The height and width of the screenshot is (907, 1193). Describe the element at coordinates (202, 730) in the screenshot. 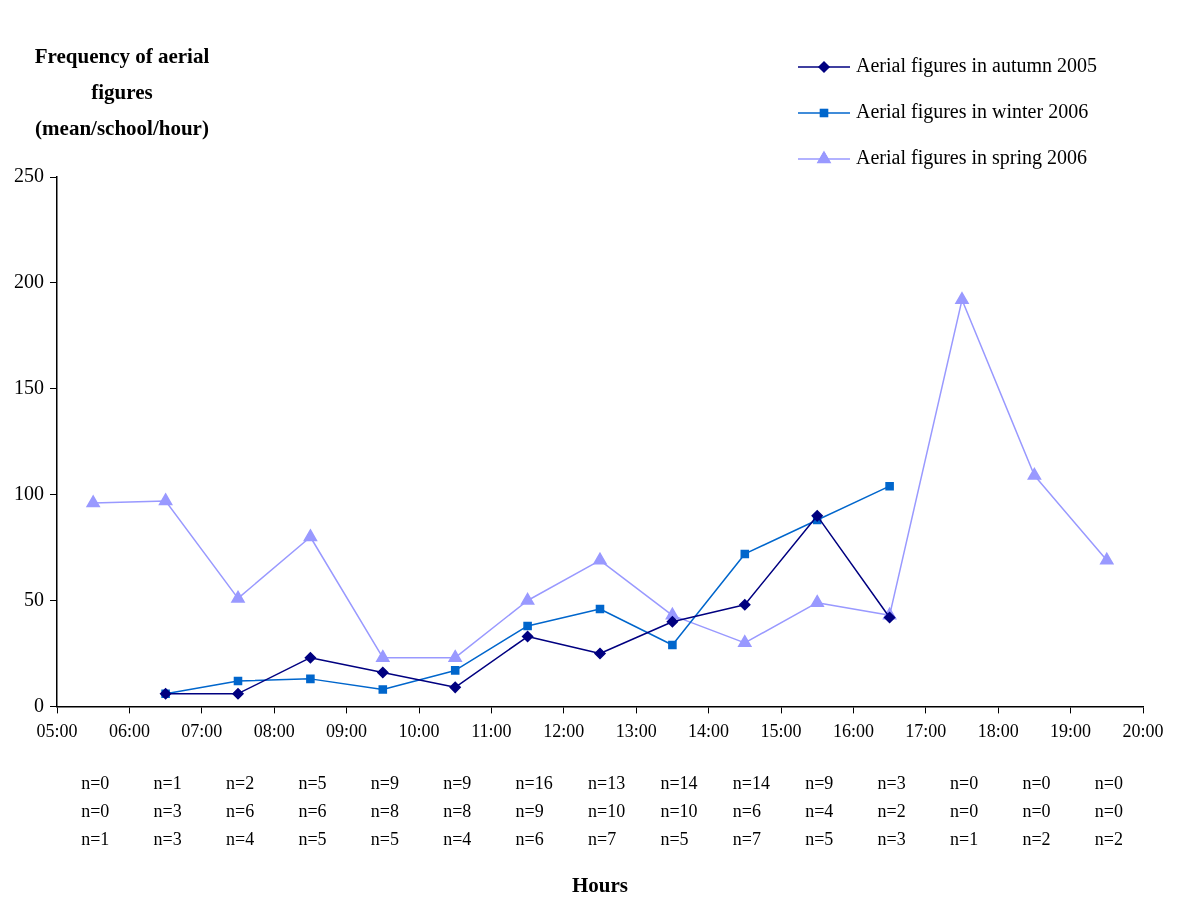

I see `x-tick-label: 07:00` at that location.